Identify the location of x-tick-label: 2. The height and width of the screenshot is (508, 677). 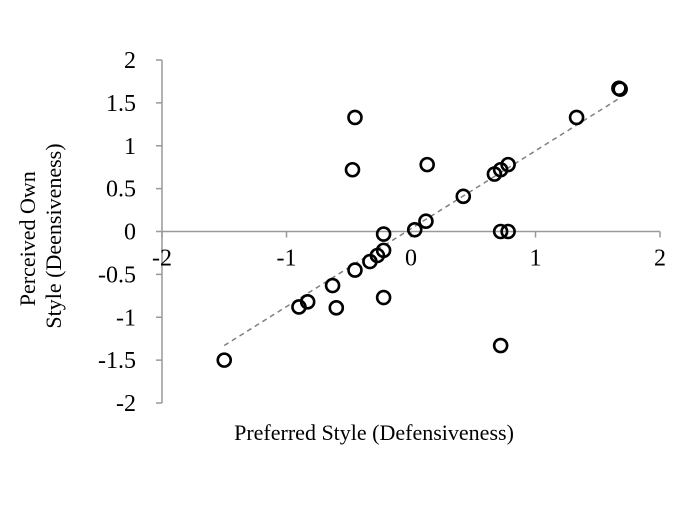
(660, 259).